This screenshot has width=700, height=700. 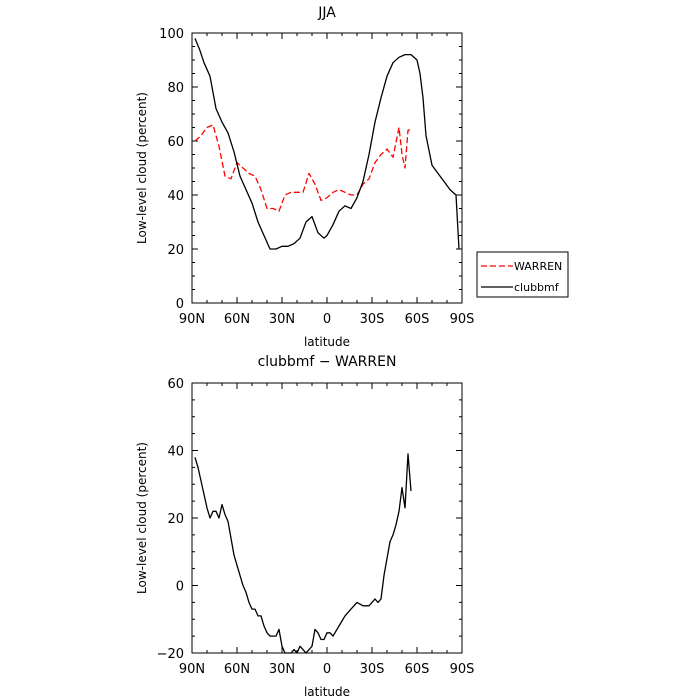 I want to click on bottom-y-axis-label: Low-level cloud (percent), so click(x=142, y=518).